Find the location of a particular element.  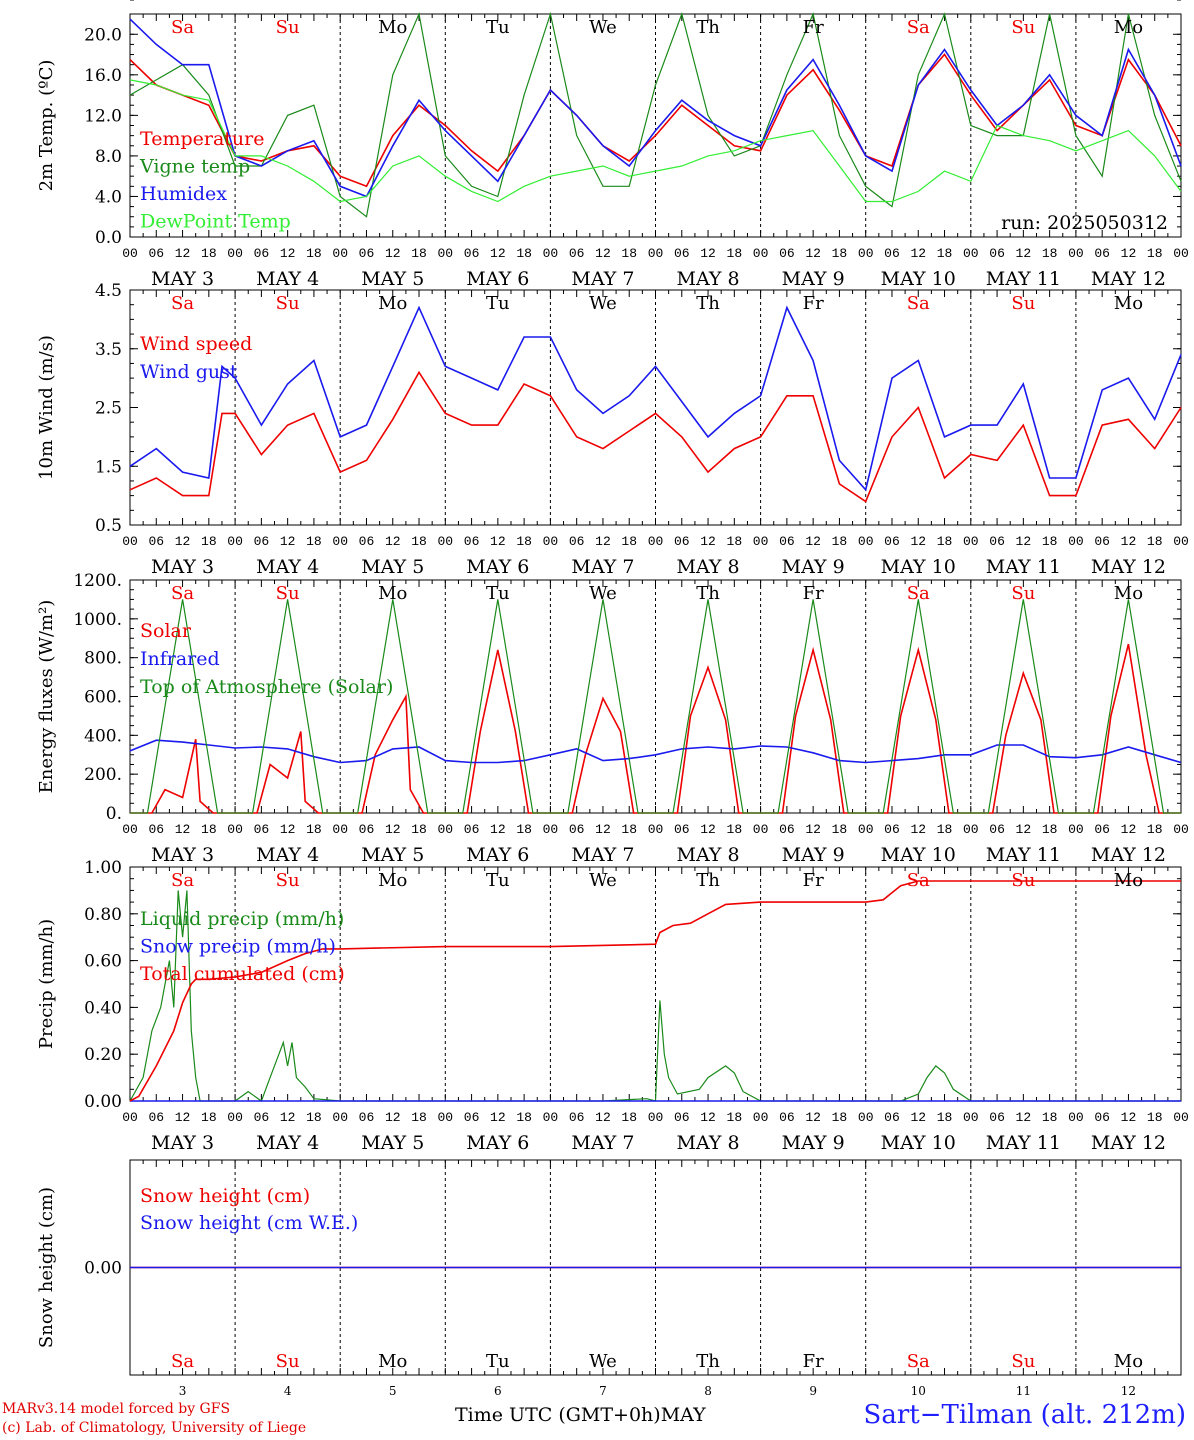

series-line-vigne-temp is located at coordinates (655, 114).